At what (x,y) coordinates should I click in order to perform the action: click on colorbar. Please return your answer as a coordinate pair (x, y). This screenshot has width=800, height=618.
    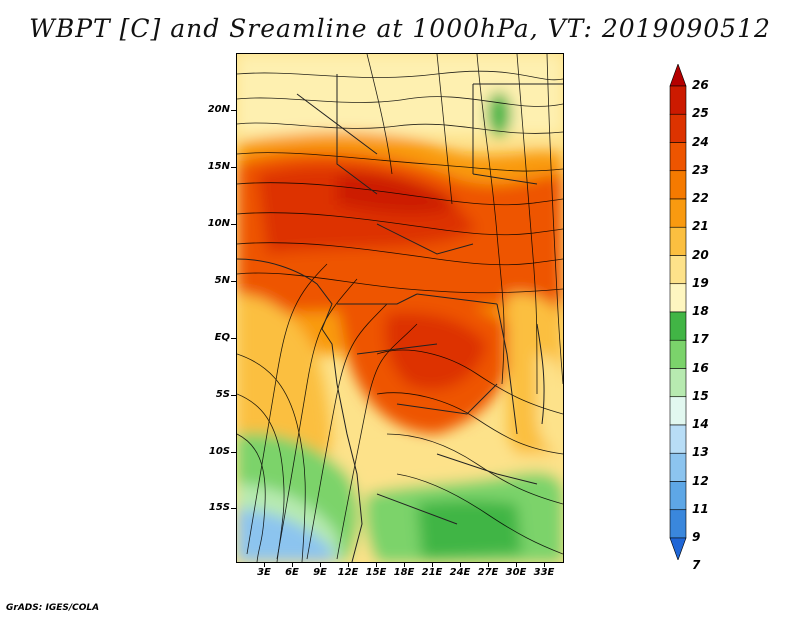
    Looking at the image, I should click on (678, 312).